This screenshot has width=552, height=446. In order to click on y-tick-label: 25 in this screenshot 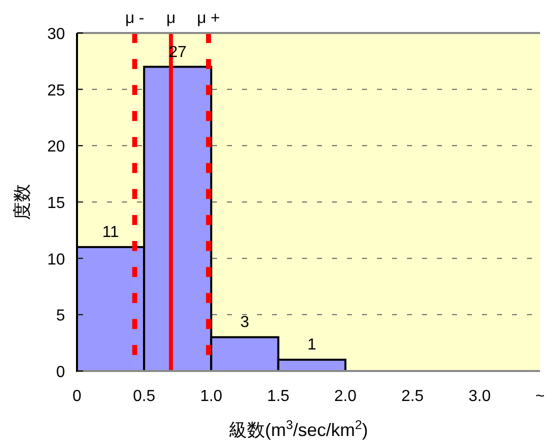, I will do `click(56, 91)`.